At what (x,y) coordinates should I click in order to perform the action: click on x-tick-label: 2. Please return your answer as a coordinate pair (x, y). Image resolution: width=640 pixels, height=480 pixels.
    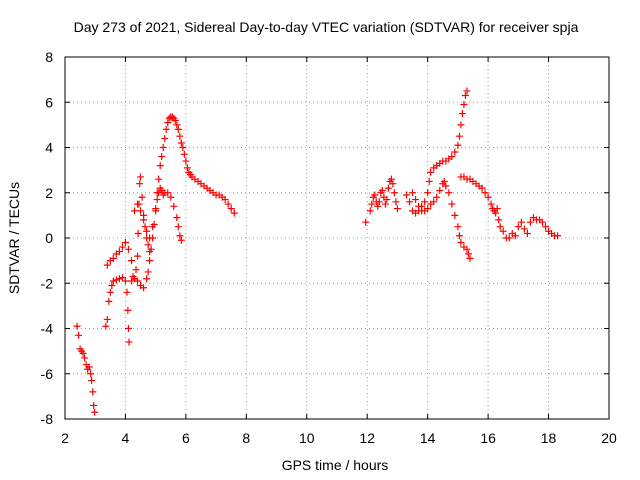
    Looking at the image, I should click on (65, 438).